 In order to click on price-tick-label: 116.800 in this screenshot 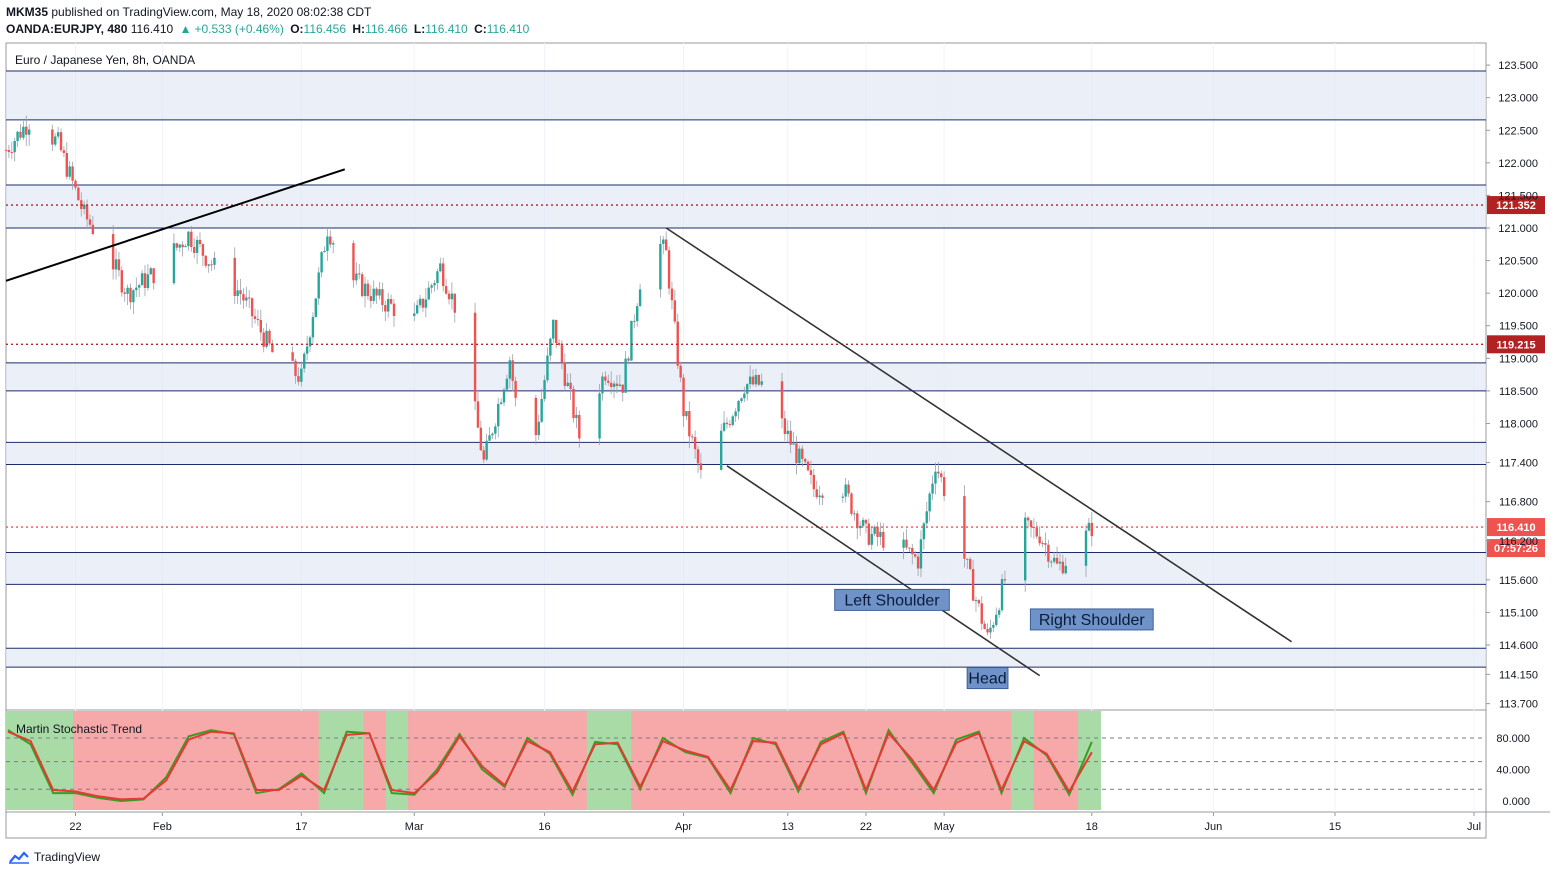, I will do `click(1518, 503)`.